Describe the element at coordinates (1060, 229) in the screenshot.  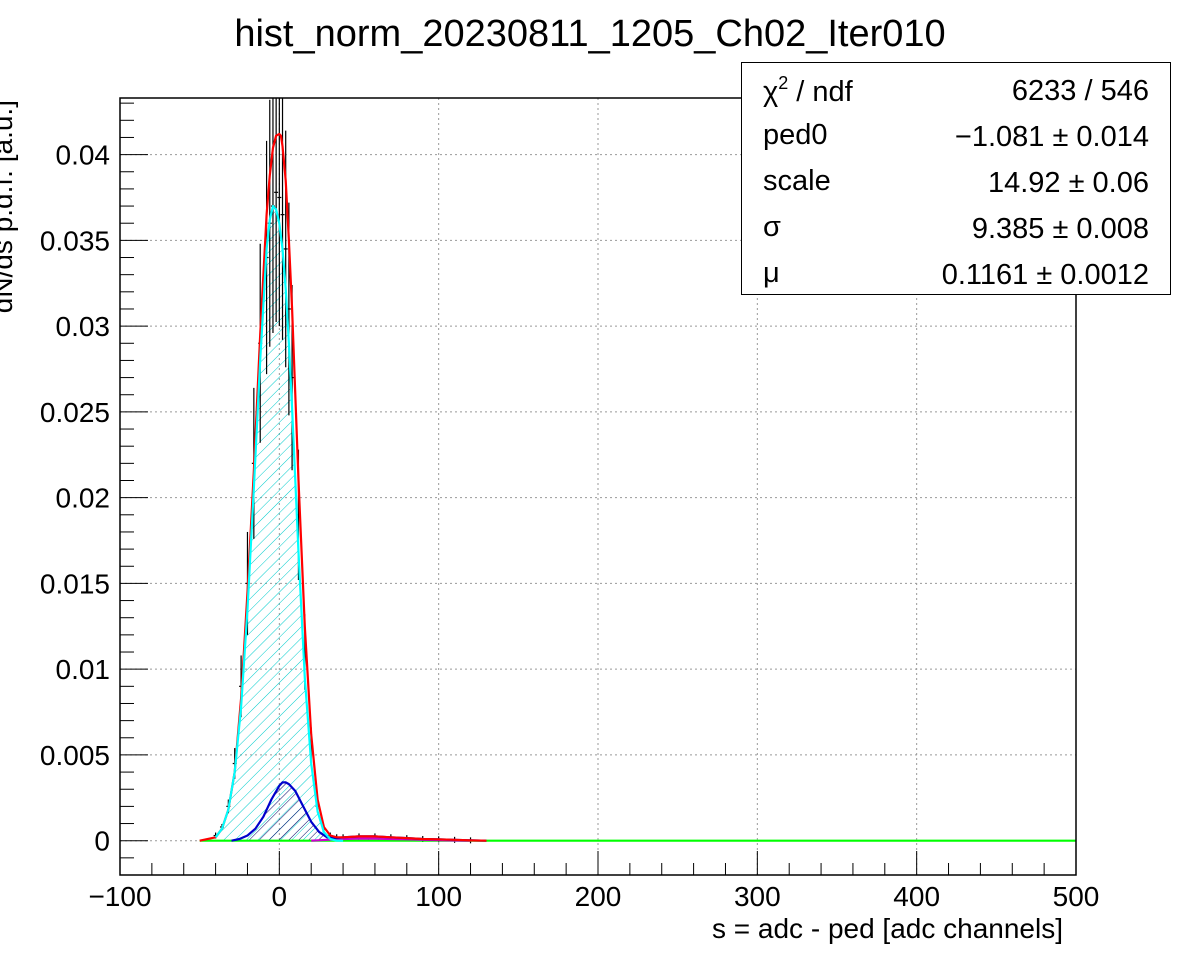
I see `stat-value: 9.385 ± 0.008` at that location.